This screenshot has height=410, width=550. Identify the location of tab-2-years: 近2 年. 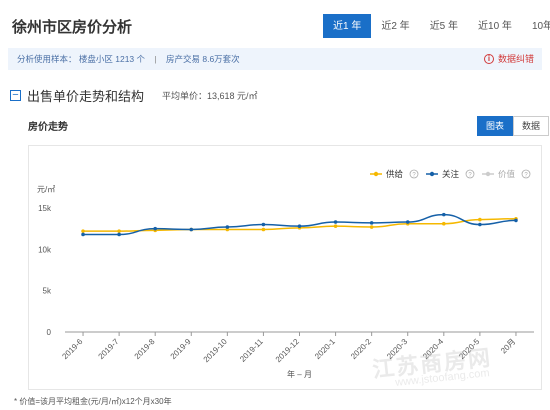
(395, 26).